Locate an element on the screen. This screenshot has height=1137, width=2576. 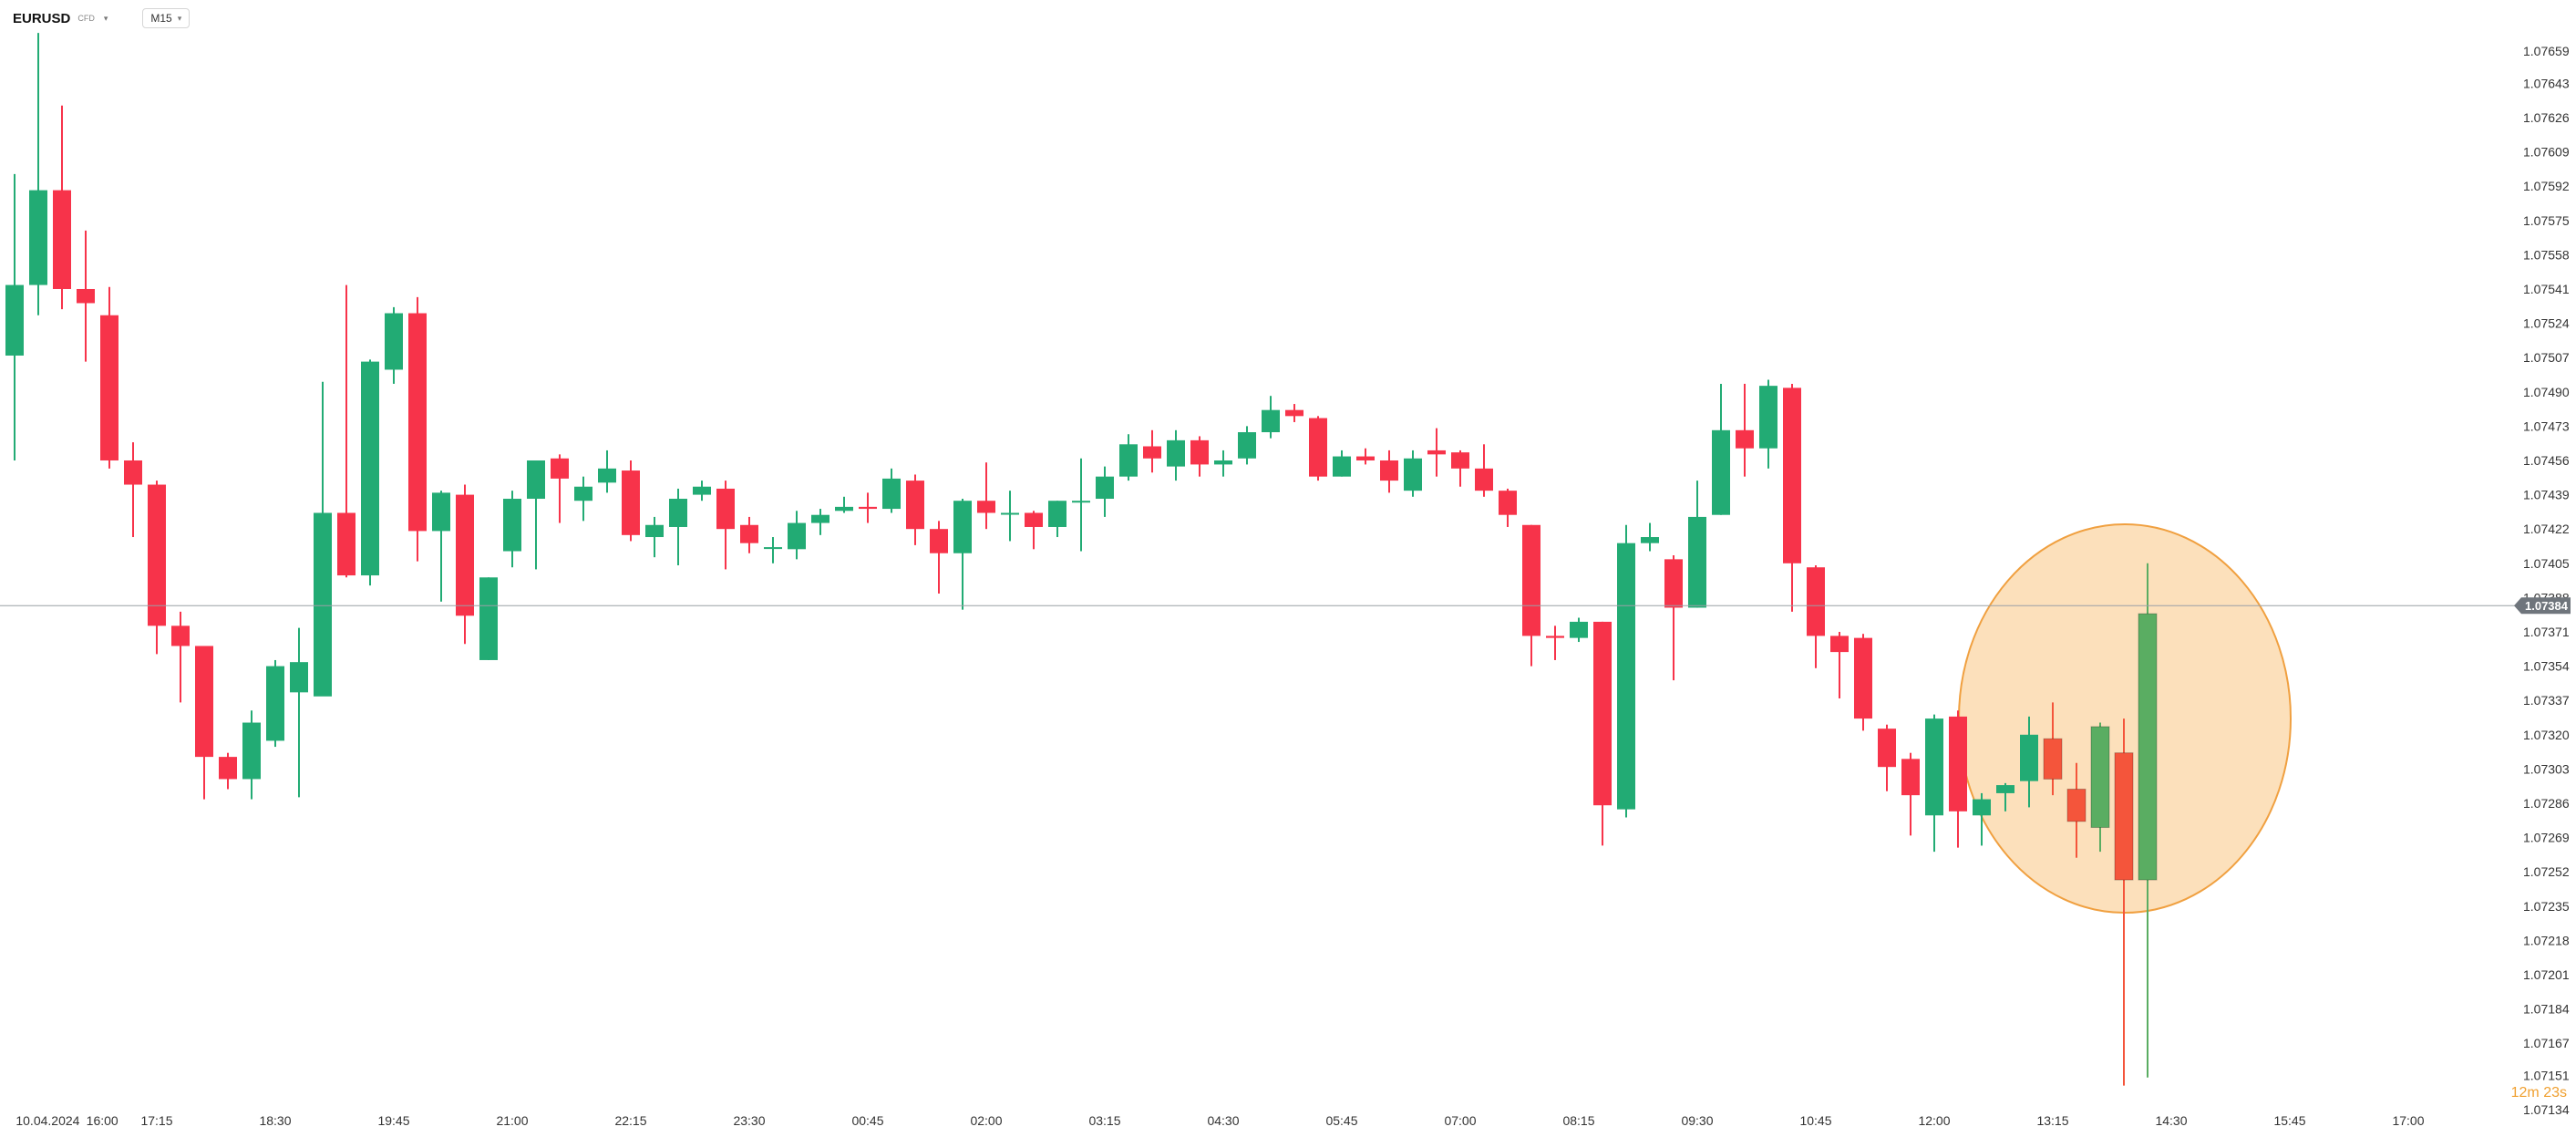
price-line-layer: 1.07384 is located at coordinates (1285, 606).